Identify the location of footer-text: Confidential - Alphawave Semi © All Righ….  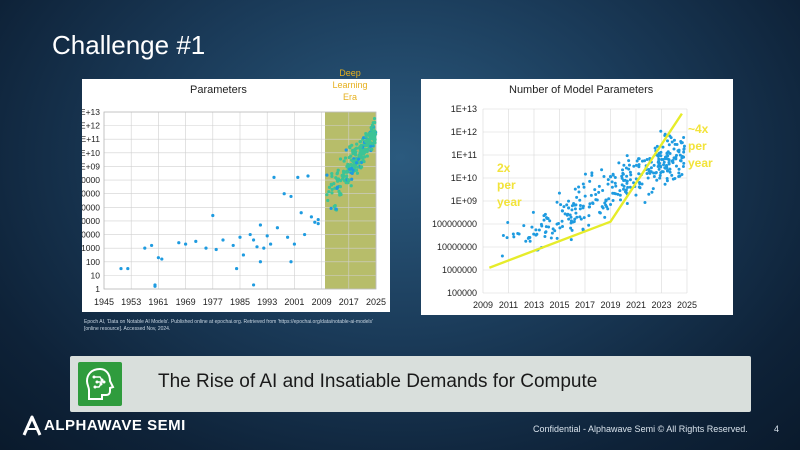
(640, 429).